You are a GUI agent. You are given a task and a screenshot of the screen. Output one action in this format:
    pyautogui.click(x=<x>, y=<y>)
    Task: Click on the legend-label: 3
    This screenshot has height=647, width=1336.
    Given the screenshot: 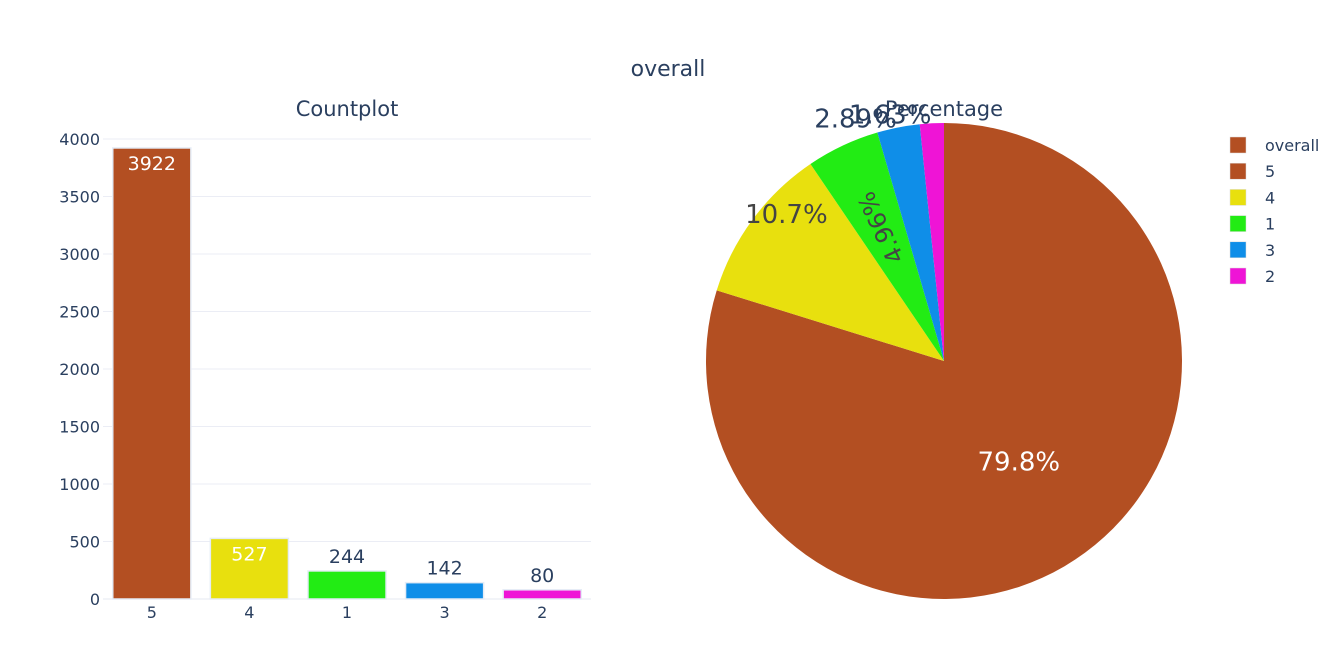 What is the action you would take?
    pyautogui.click(x=1270, y=250)
    